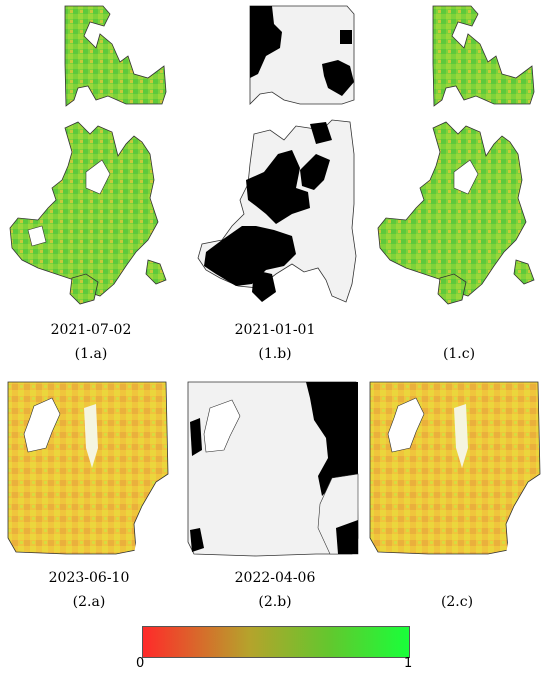 This screenshot has width=550, height=676. I want to click on panel-1a-image, so click(88, 154).